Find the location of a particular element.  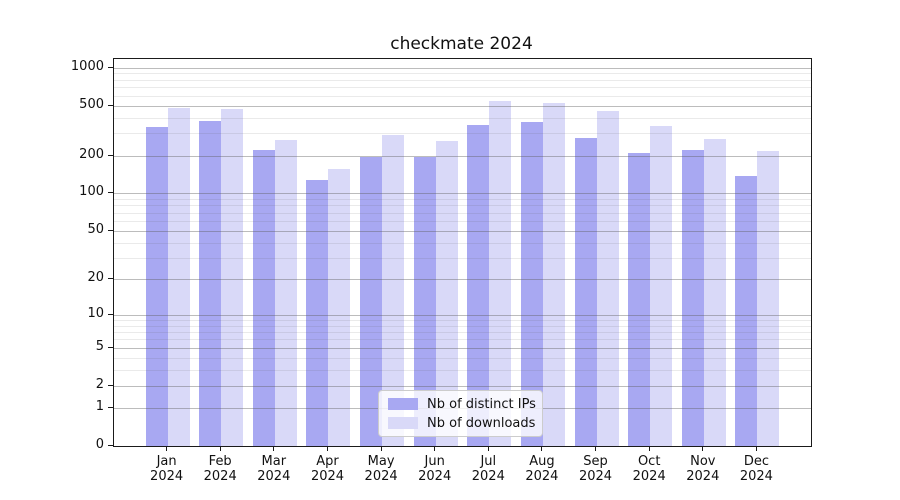

y-tick-label: 0 is located at coordinates (99, 444).